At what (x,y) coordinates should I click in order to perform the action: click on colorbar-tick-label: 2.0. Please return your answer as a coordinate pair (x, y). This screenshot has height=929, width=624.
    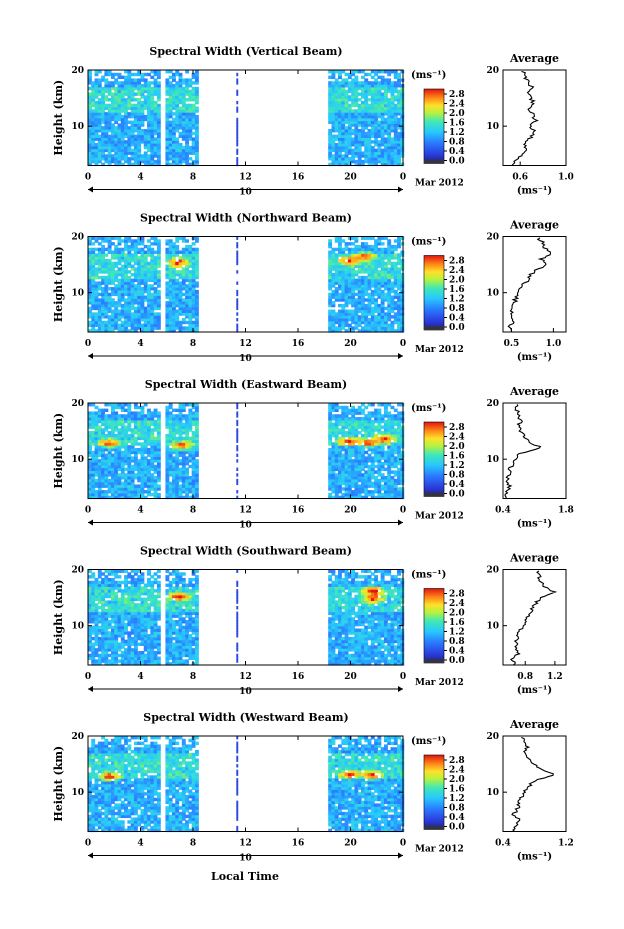
    Looking at the image, I should click on (457, 281).